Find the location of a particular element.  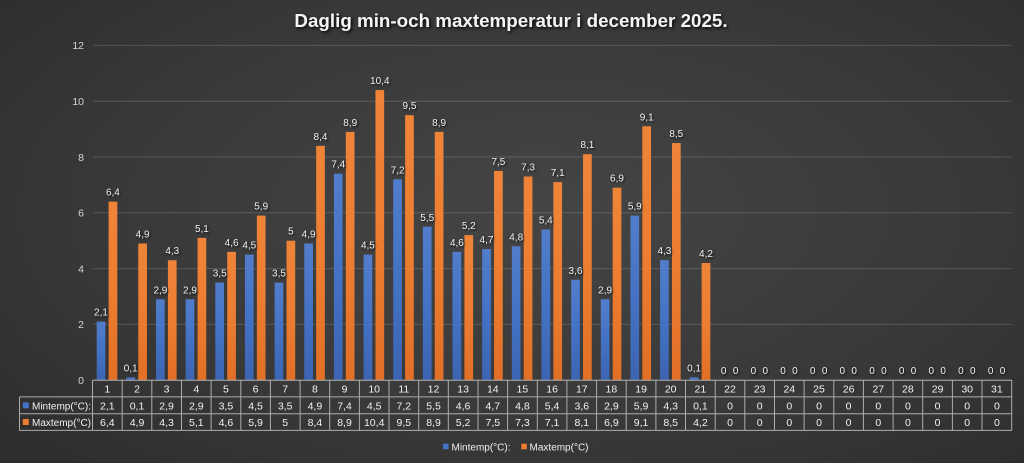

svg-text: 22 is located at coordinates (730, 390).